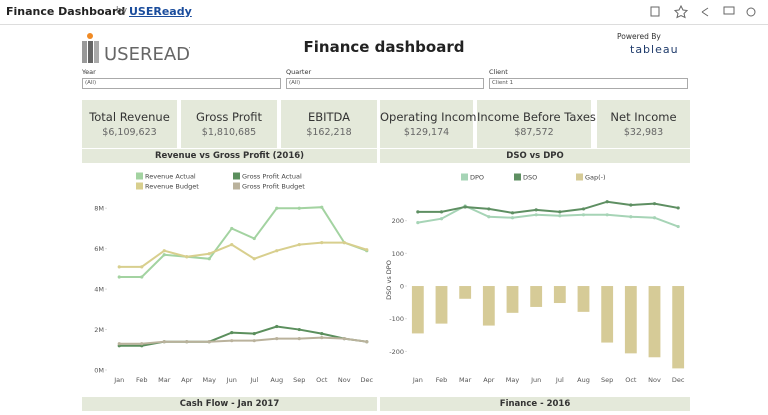 The image size is (768, 415). I want to click on x-tick-label: Nov, so click(654, 380).